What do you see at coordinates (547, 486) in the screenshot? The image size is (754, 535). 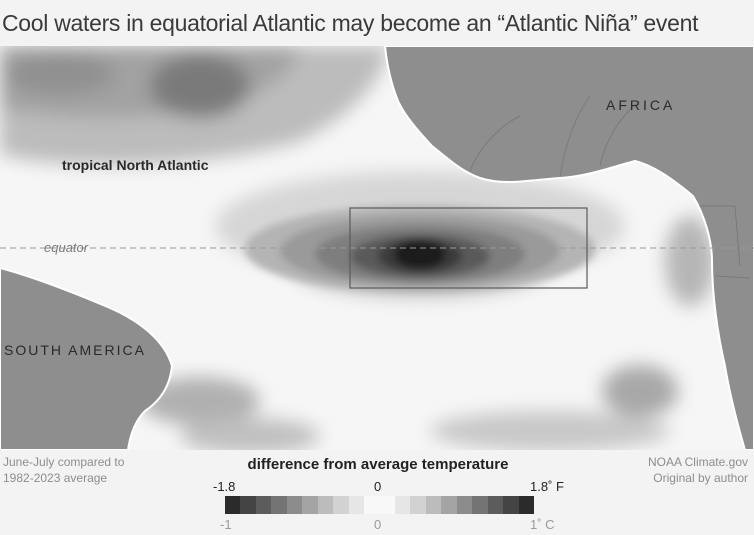 I see `legend-f-max: 1.8˚ F` at bounding box center [547, 486].